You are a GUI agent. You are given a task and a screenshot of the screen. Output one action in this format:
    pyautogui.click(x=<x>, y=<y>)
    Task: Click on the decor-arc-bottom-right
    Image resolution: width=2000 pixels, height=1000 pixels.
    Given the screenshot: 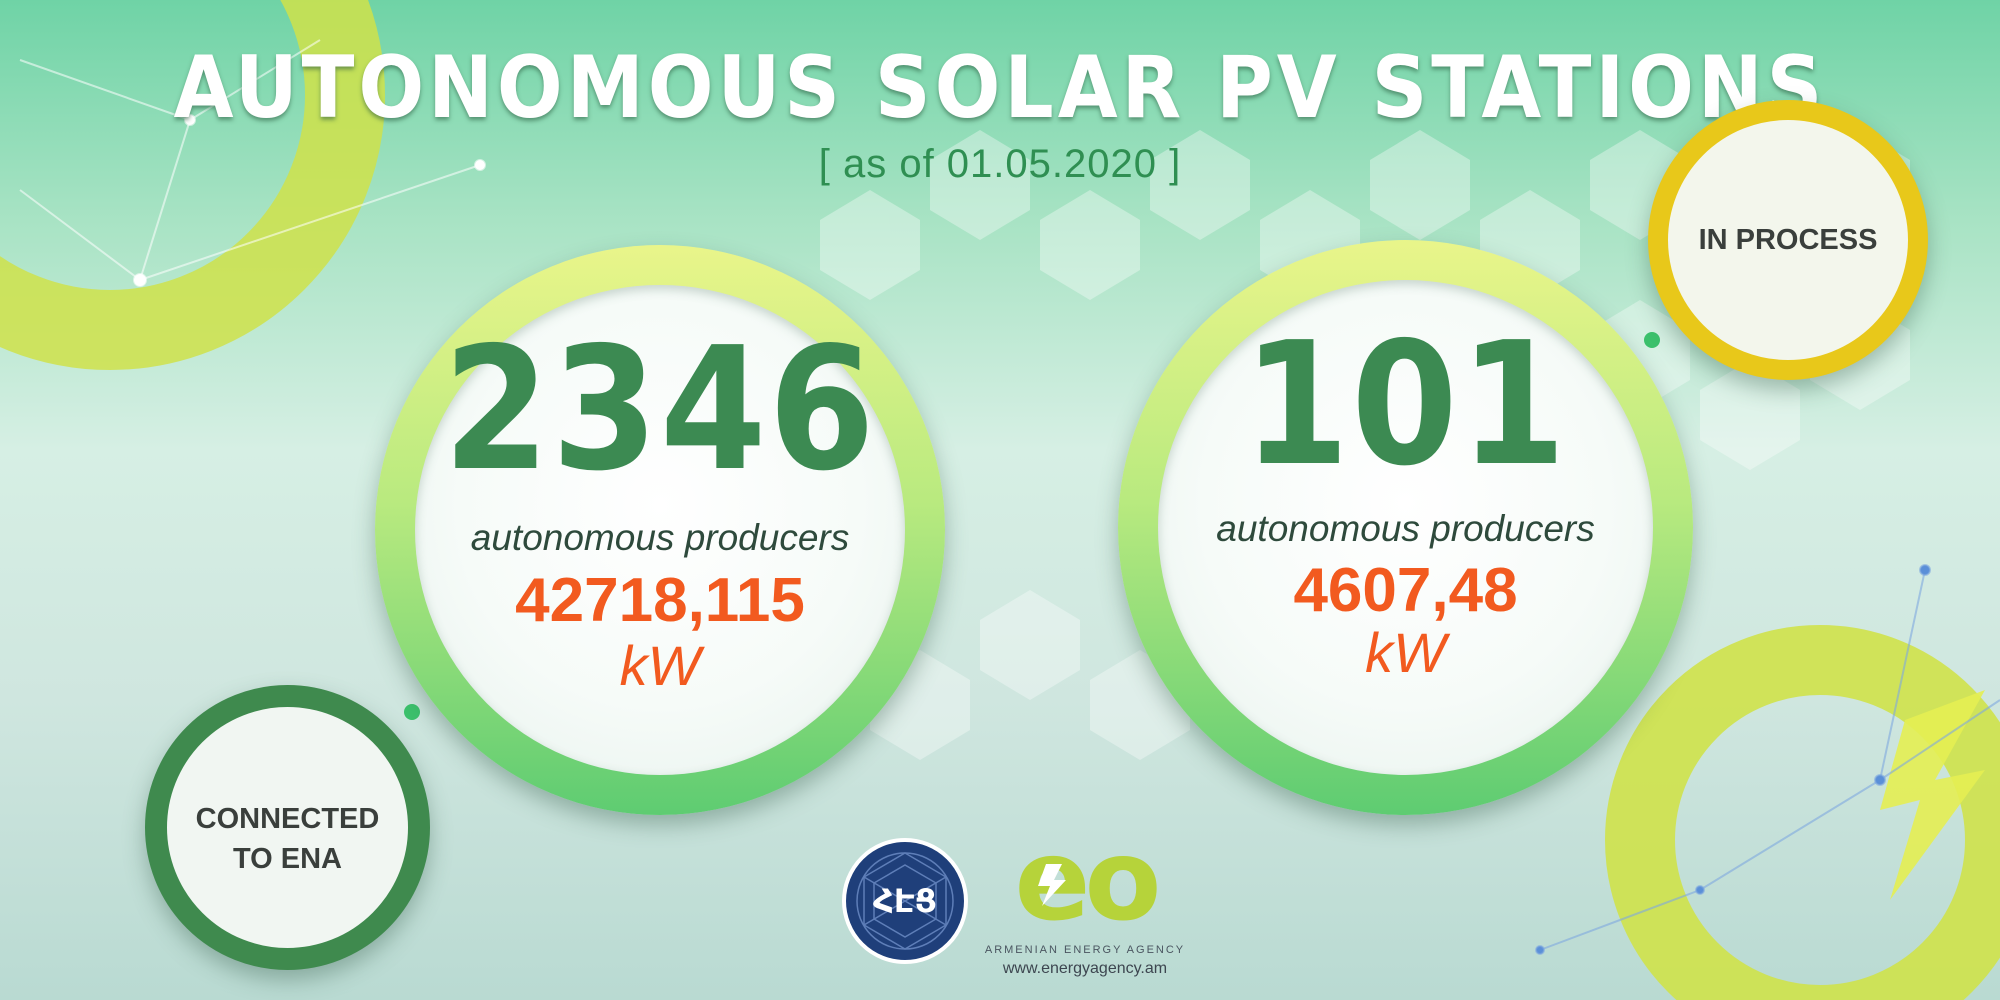 What is the action you would take?
    pyautogui.click(x=1802, y=812)
    